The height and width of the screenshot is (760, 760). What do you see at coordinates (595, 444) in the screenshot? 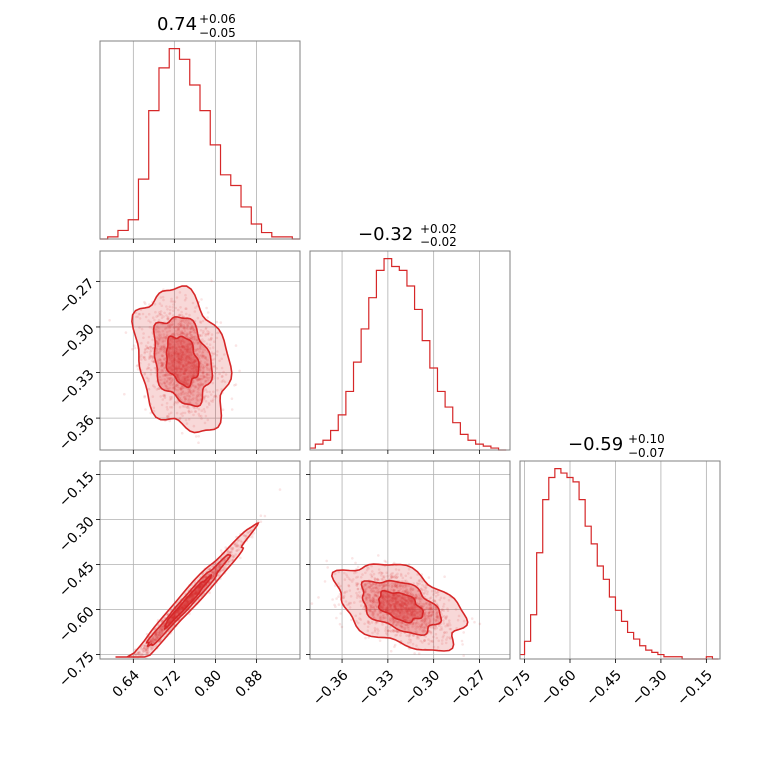
I see `hist-title-param2-value: −0.59` at bounding box center [595, 444].